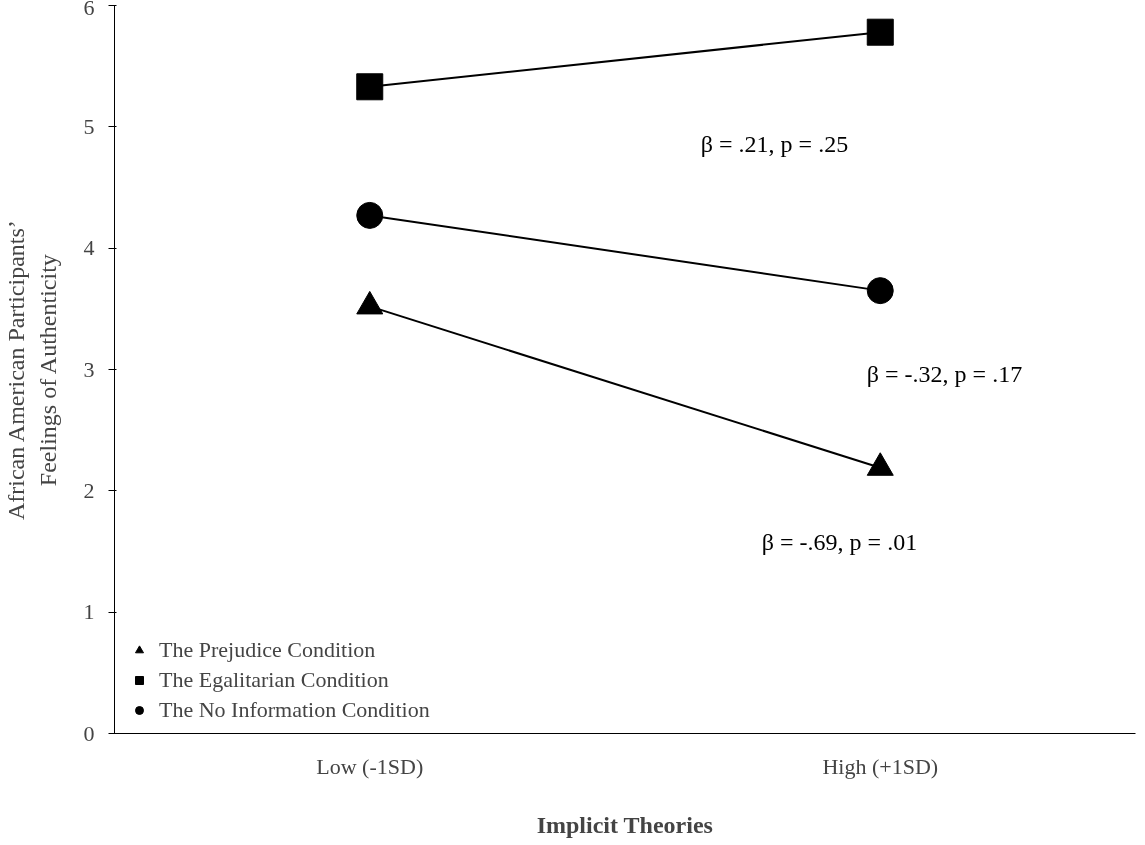 This screenshot has height=845, width=1145. What do you see at coordinates (944, 373) in the screenshot?
I see `annotation: β = -.32, p = .17` at bounding box center [944, 373].